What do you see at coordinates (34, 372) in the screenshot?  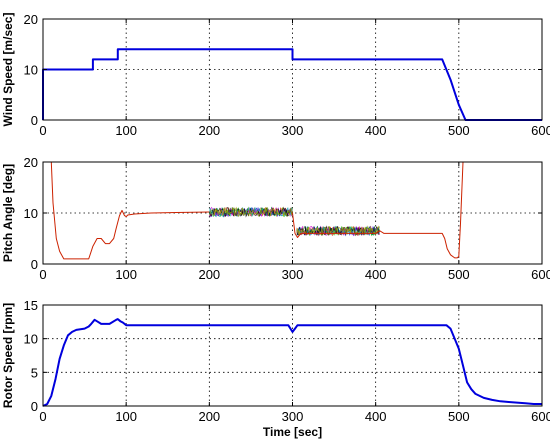 I see `y-tick-label: 5` at bounding box center [34, 372].